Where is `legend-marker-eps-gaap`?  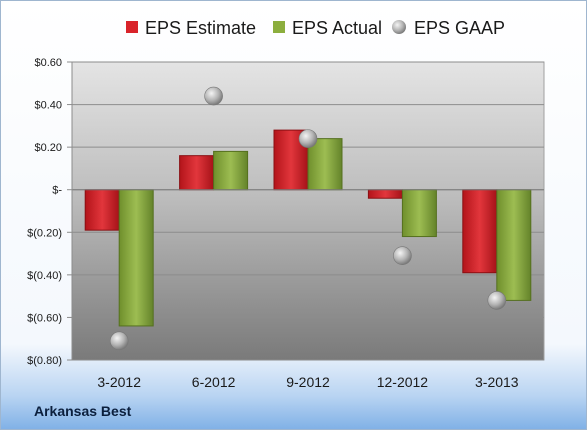
legend-marker-eps-gaap is located at coordinates (399, 27).